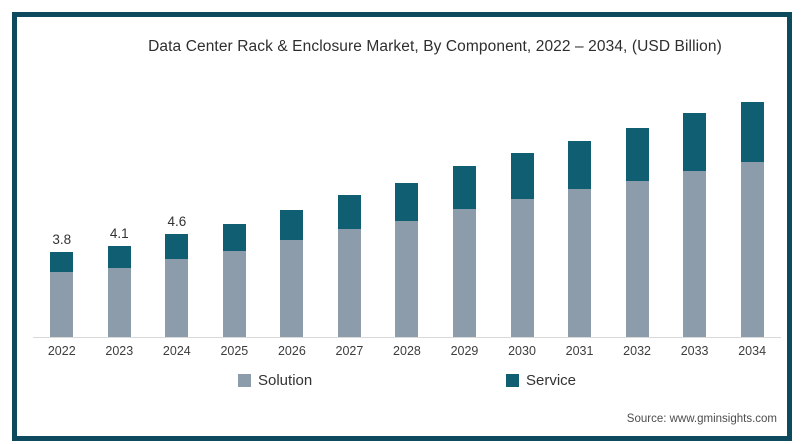 The image size is (810, 444). I want to click on bar-column-2034, so click(752, 213).